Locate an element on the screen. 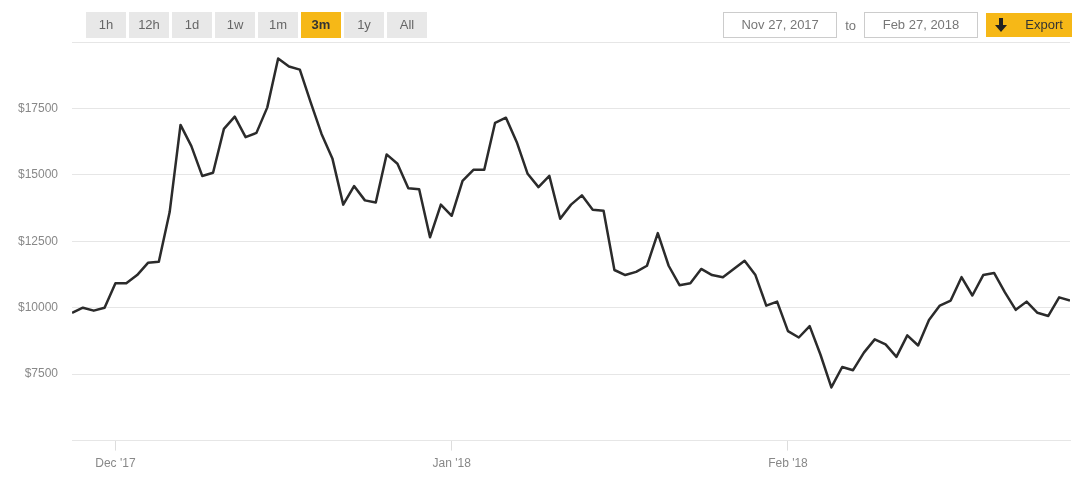 This screenshot has height=483, width=1080. y-tick-label: $7500 is located at coordinates (41, 373).